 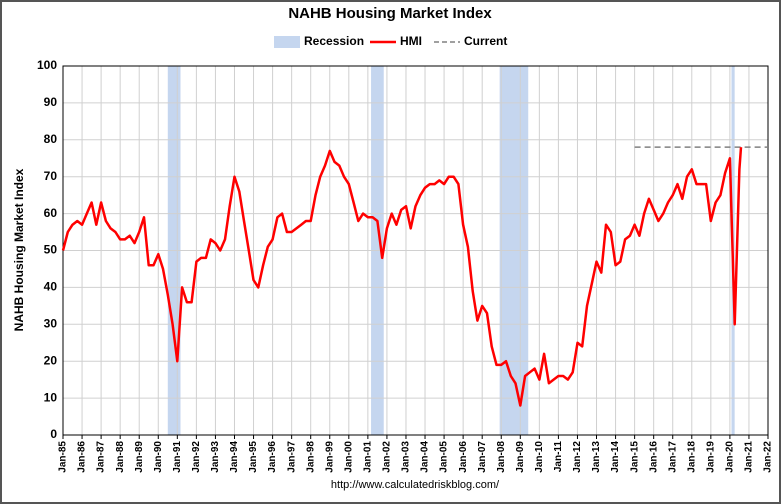 What do you see at coordinates (158, 457) in the screenshot?
I see `x-tick-label: Jan-90` at bounding box center [158, 457].